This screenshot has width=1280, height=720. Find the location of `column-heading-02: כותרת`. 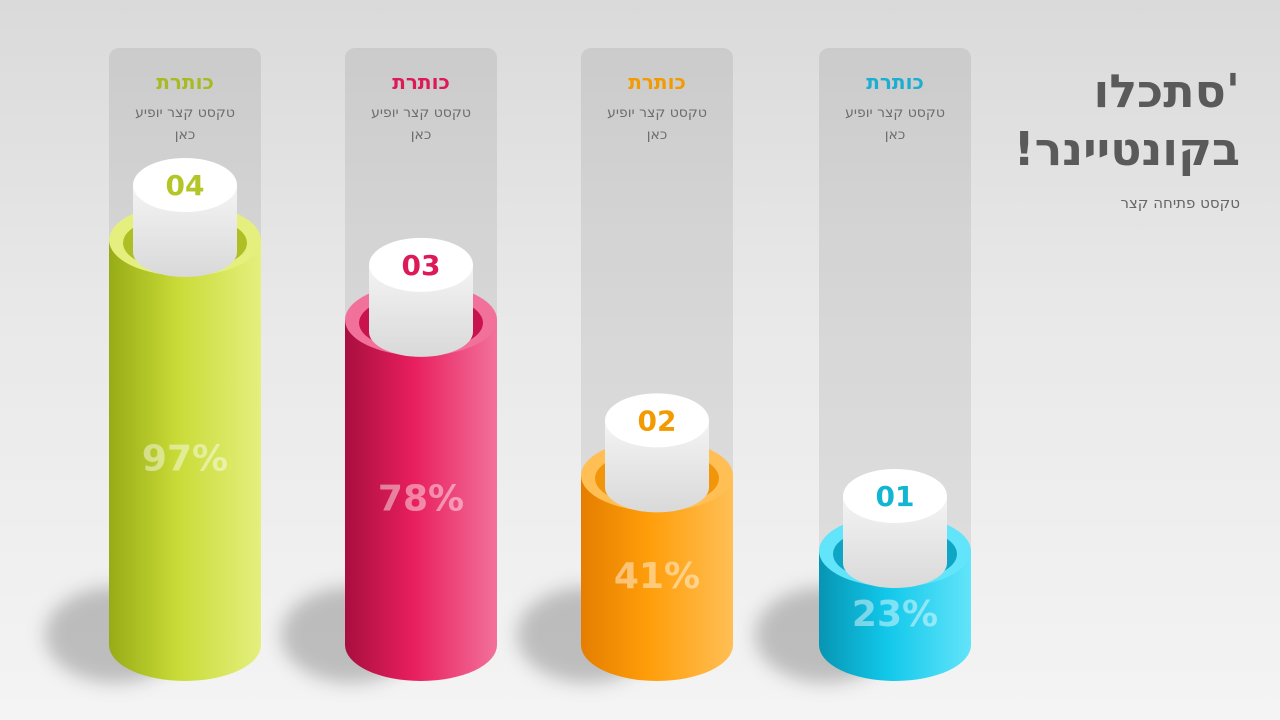

column-heading-02: כותרת is located at coordinates (657, 82).